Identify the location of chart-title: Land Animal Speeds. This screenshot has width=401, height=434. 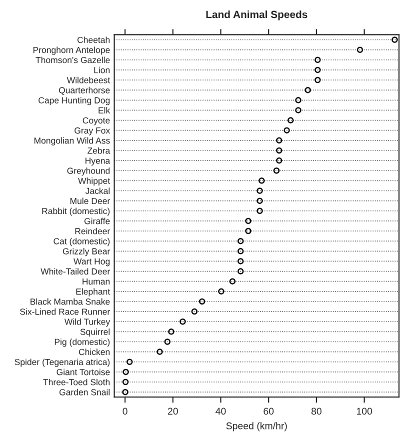
(257, 15).